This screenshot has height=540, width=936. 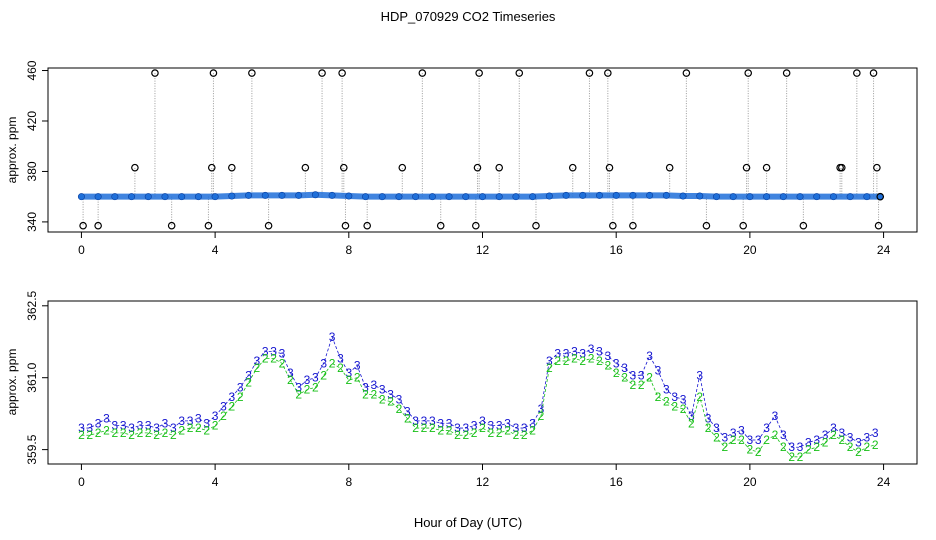 I want to click on bottom-x-tick-label: 20, so click(x=750, y=482).